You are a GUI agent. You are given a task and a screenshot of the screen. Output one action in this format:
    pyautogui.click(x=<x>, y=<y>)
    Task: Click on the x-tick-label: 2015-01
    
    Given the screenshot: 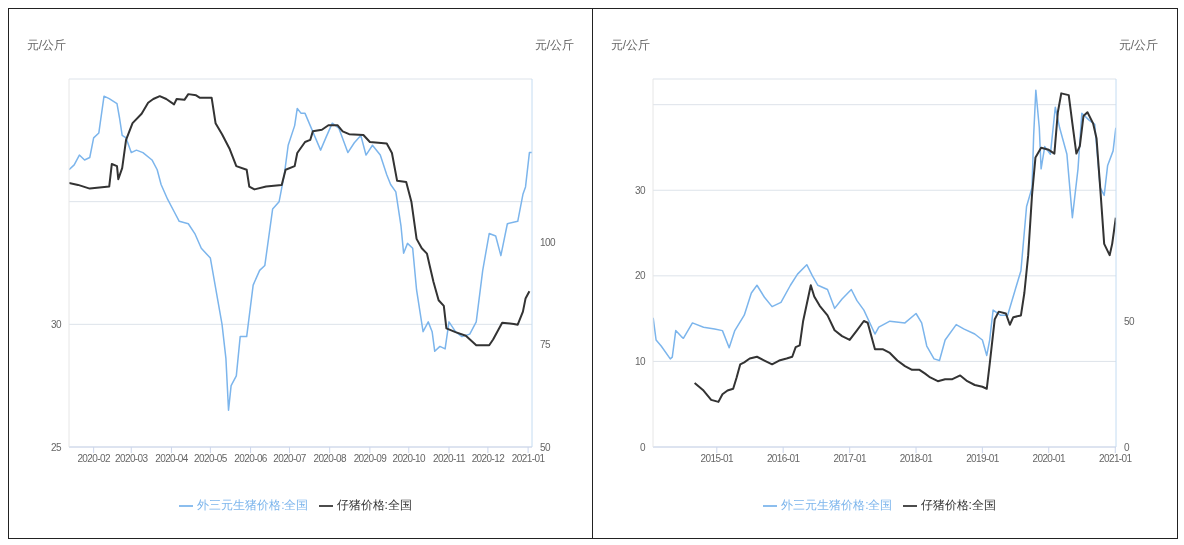 What is the action you would take?
    pyautogui.click(x=717, y=459)
    